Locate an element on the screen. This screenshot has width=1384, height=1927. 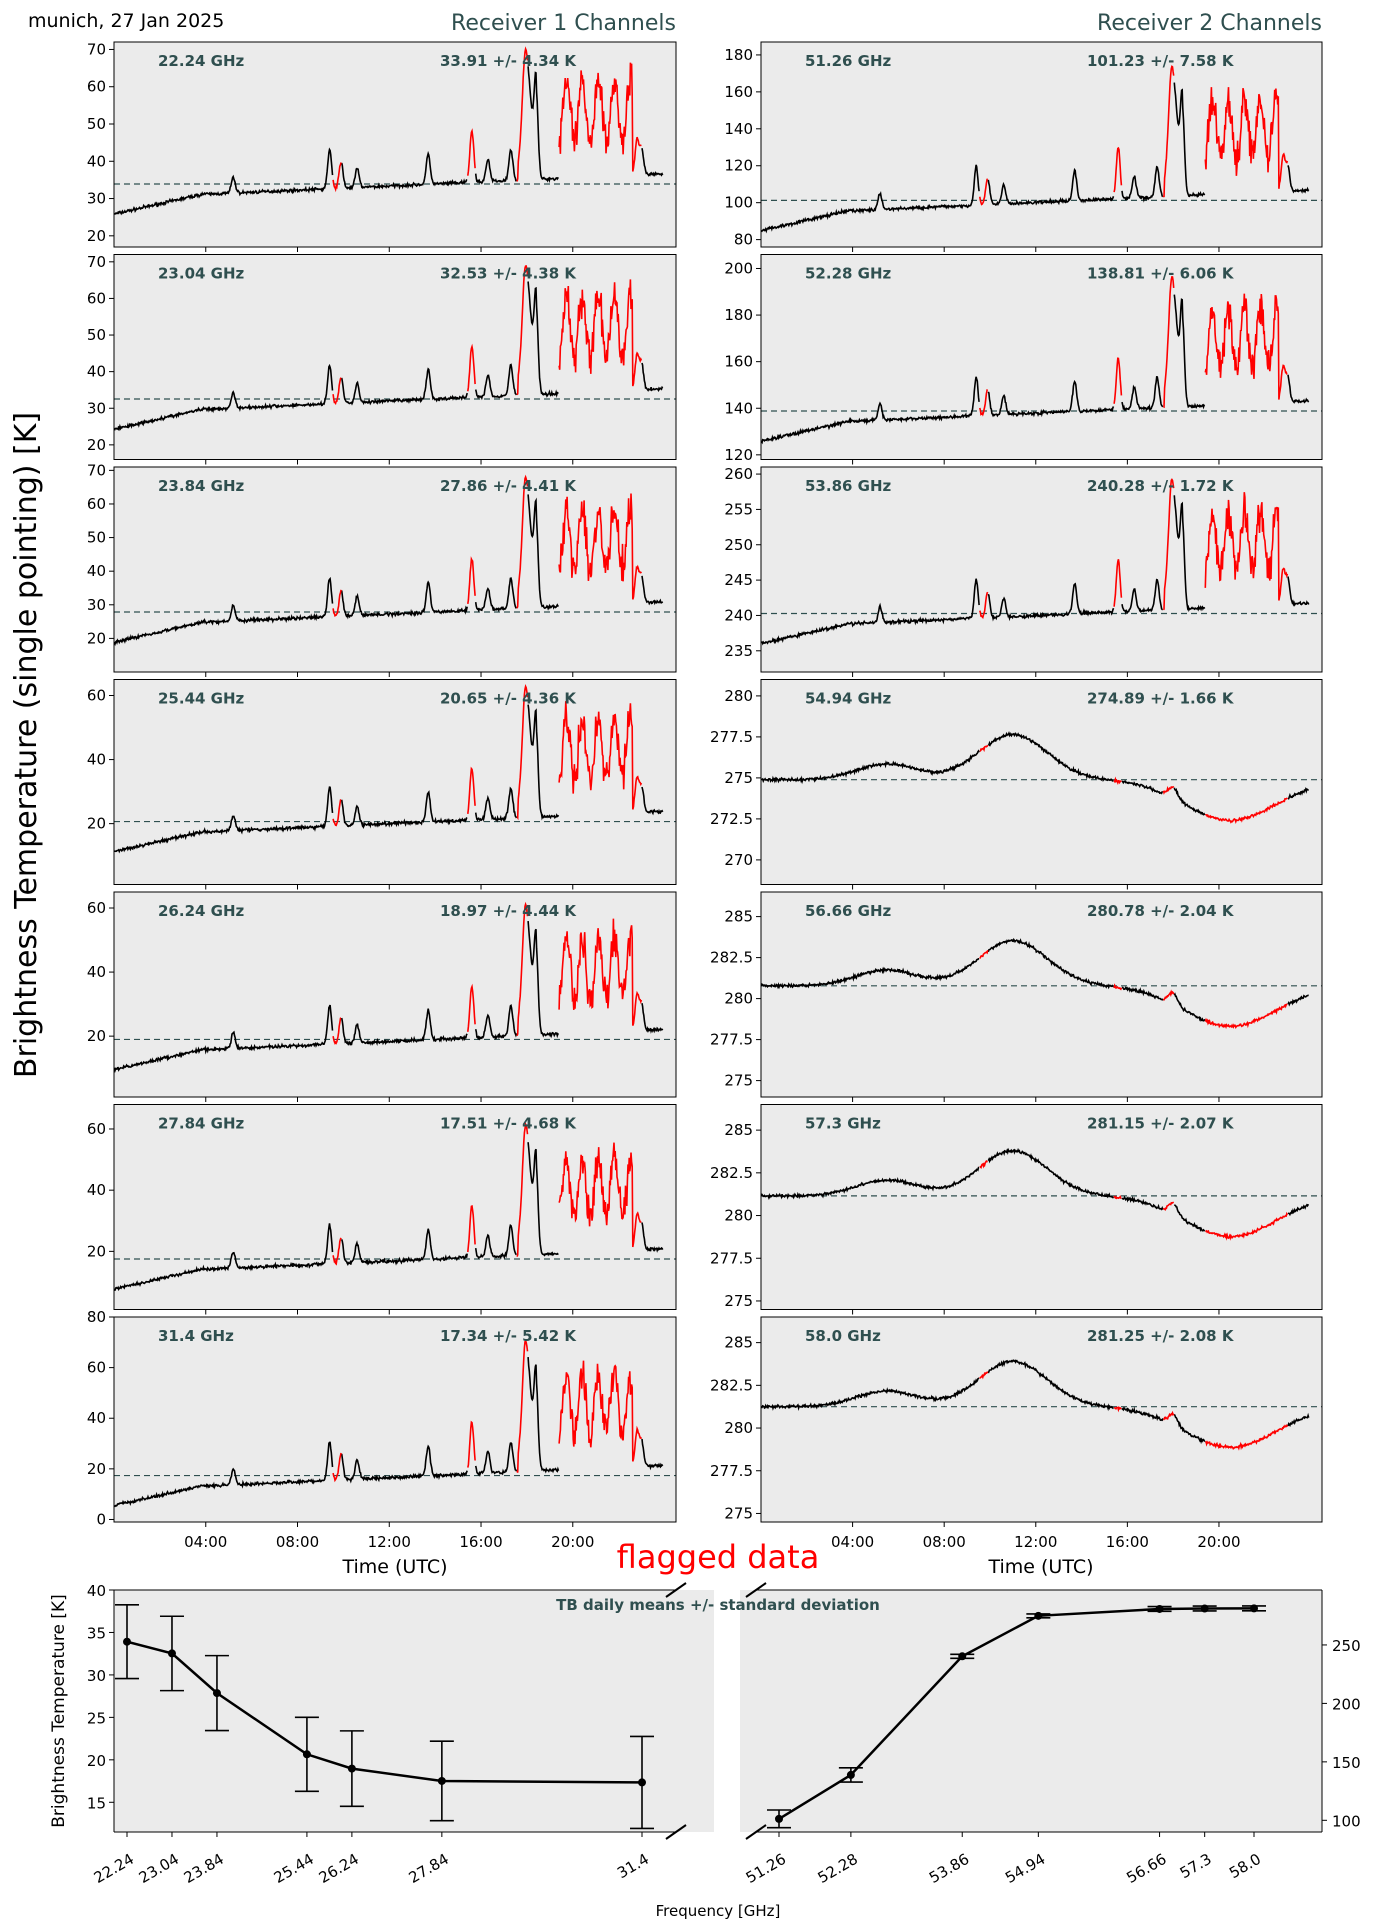
channel-stats: 17.34 +/- 5.42 K is located at coordinates (508, 1336).